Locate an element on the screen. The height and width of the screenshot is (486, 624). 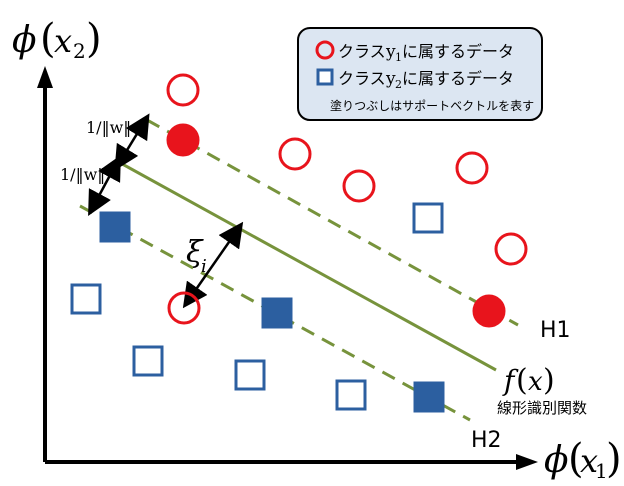
y-label-paren-close: ) is located at coordinates (94, 39).